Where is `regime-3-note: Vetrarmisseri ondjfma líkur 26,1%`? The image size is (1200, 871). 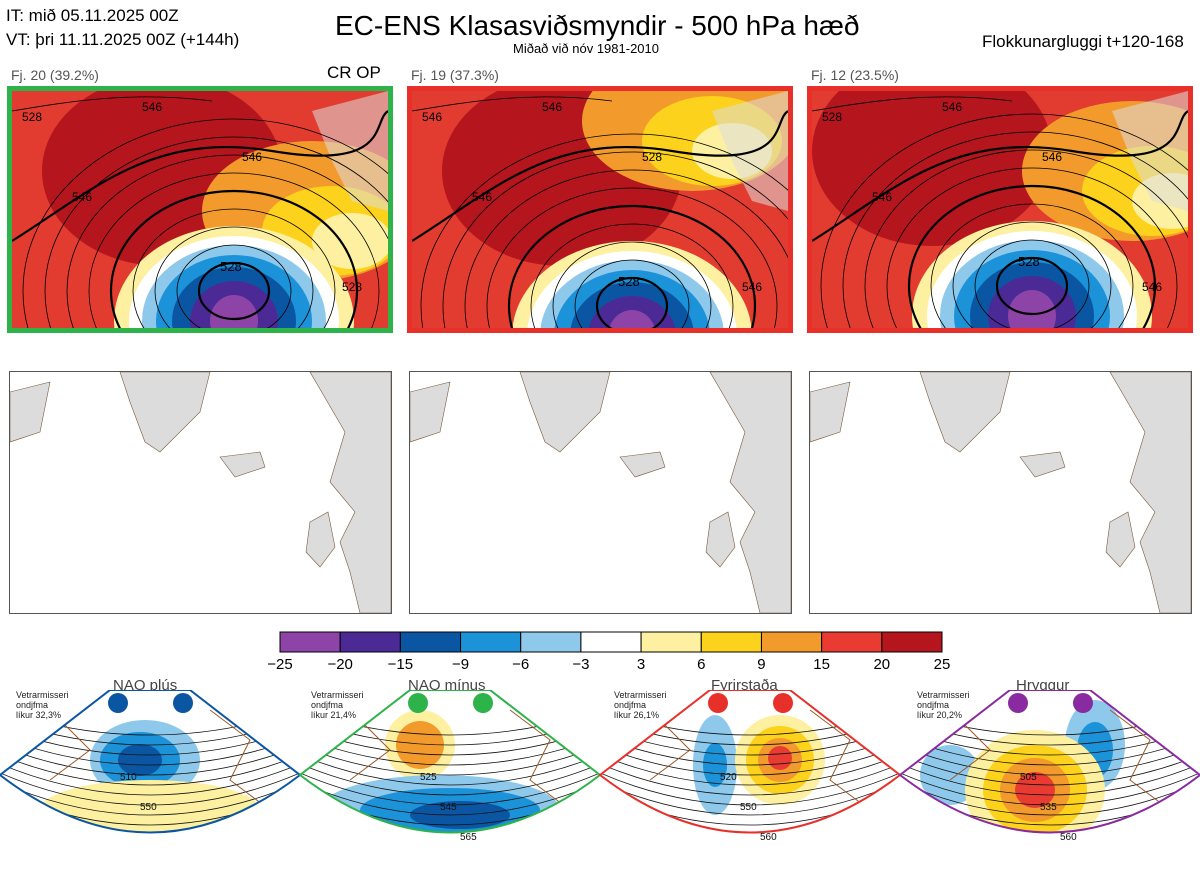 regime-3-note: Vetrarmisseri ondjfma líkur 26,1% is located at coordinates (640, 705).